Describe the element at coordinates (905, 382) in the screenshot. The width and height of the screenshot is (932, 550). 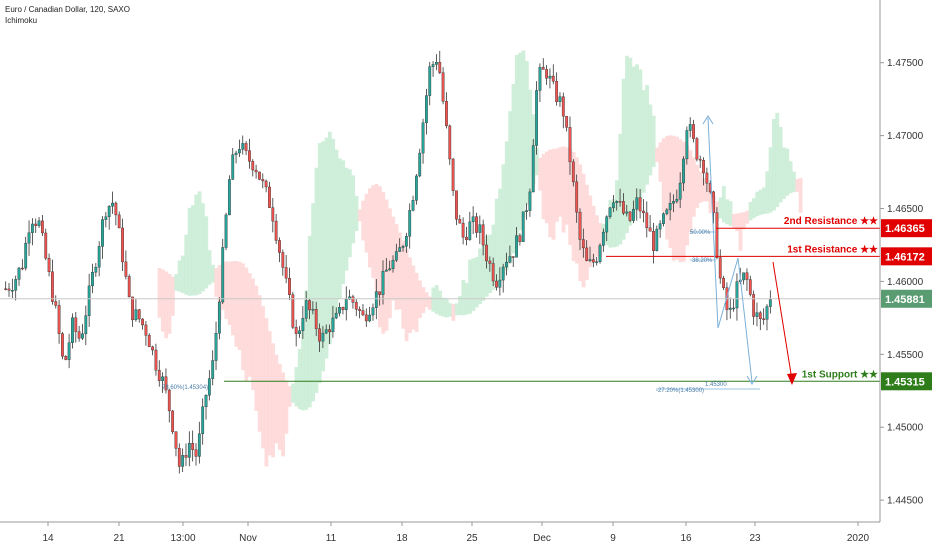
I see `first-support-price-tag: 1.45315` at that location.